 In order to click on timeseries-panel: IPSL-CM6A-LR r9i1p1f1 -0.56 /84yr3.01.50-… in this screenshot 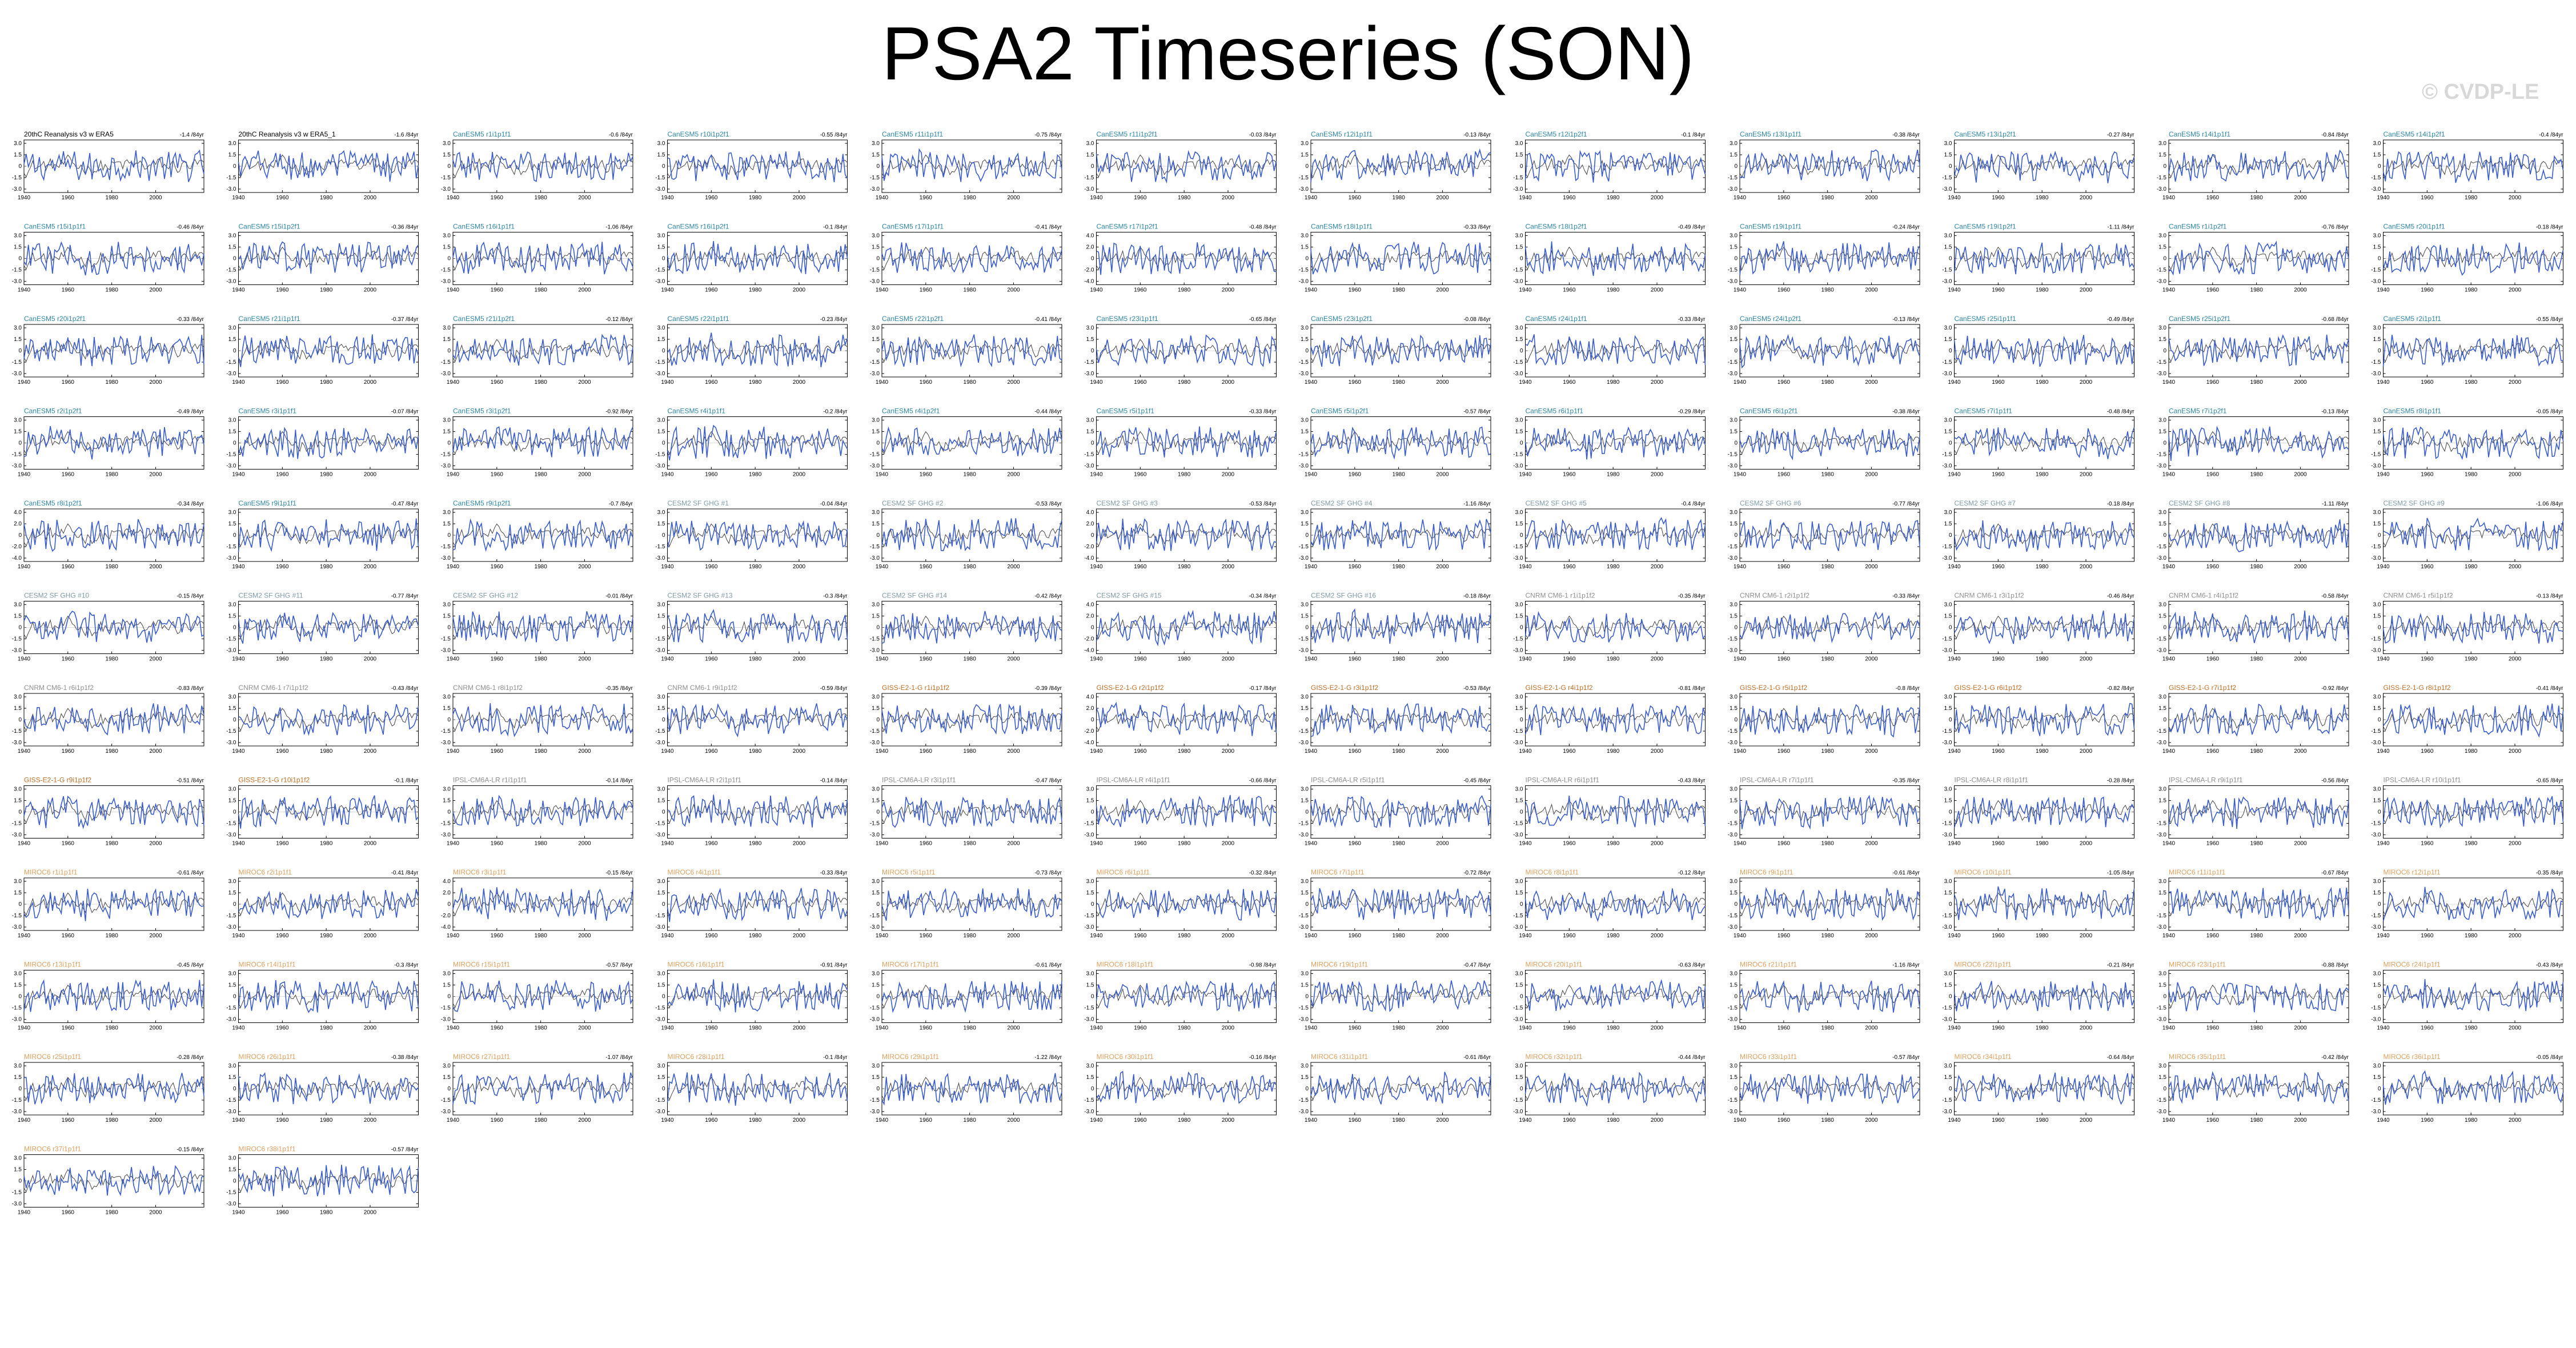, I will do `click(2253, 811)`.